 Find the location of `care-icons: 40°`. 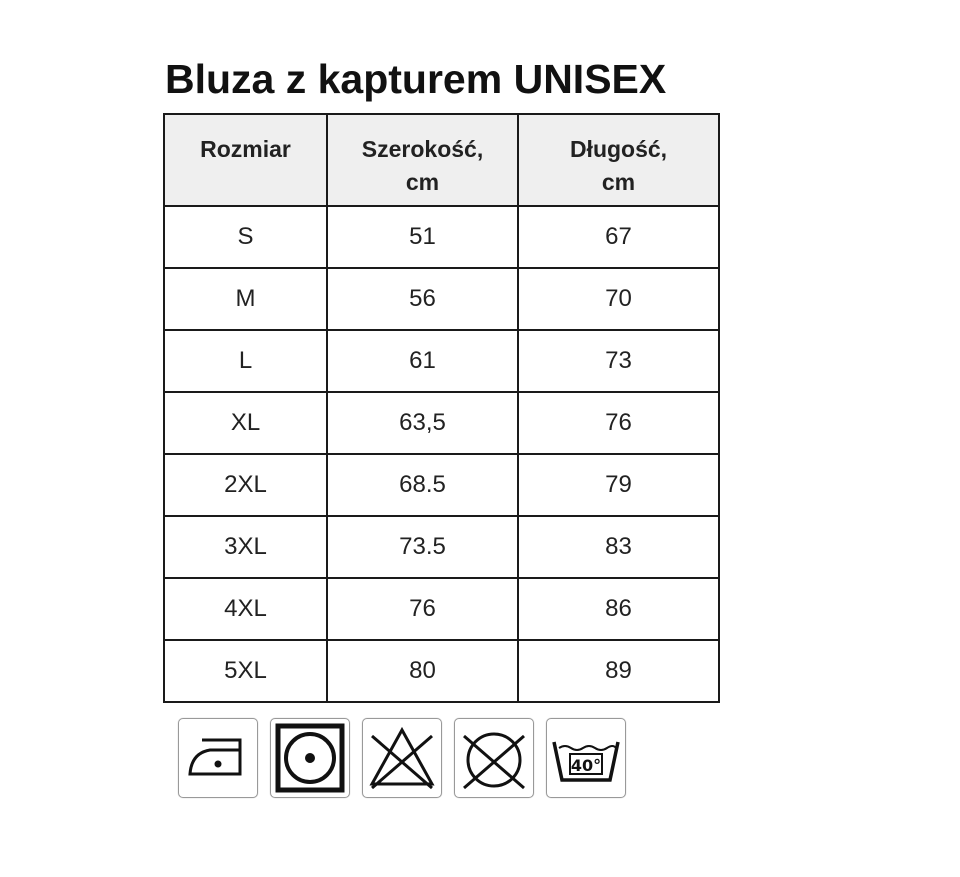

care-icons: 40° is located at coordinates (402, 758).